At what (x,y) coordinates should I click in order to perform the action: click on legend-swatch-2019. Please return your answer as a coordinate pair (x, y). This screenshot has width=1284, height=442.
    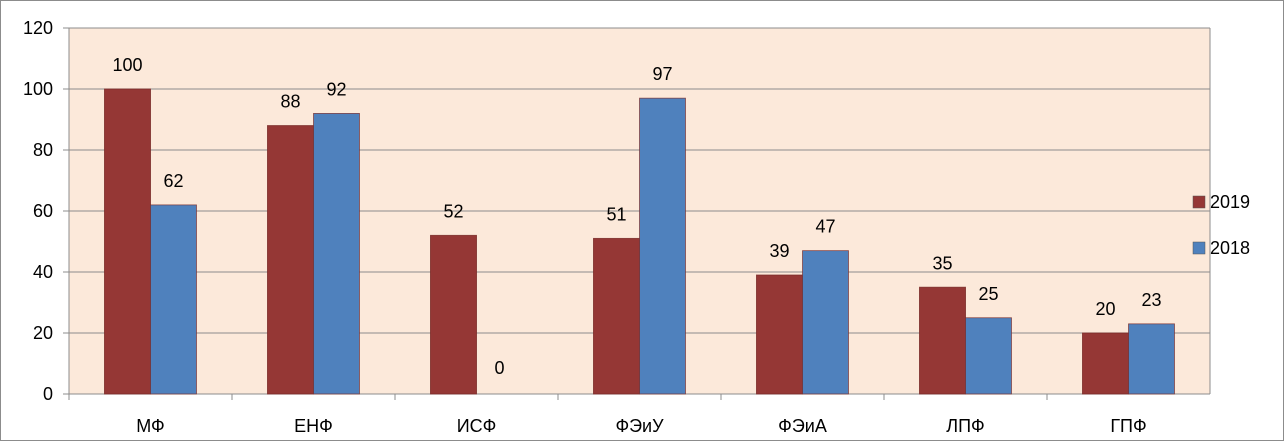
    Looking at the image, I should click on (1199, 202).